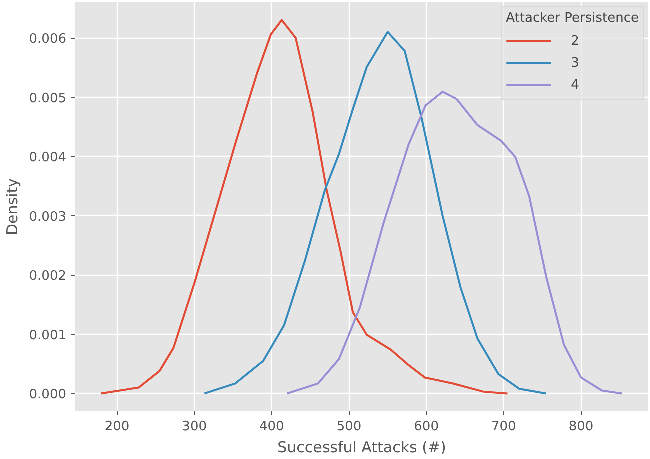 Image resolution: width=650 pixels, height=459 pixels. Describe the element at coordinates (426, 427) in the screenshot. I see `x-tick-label: 600` at that location.